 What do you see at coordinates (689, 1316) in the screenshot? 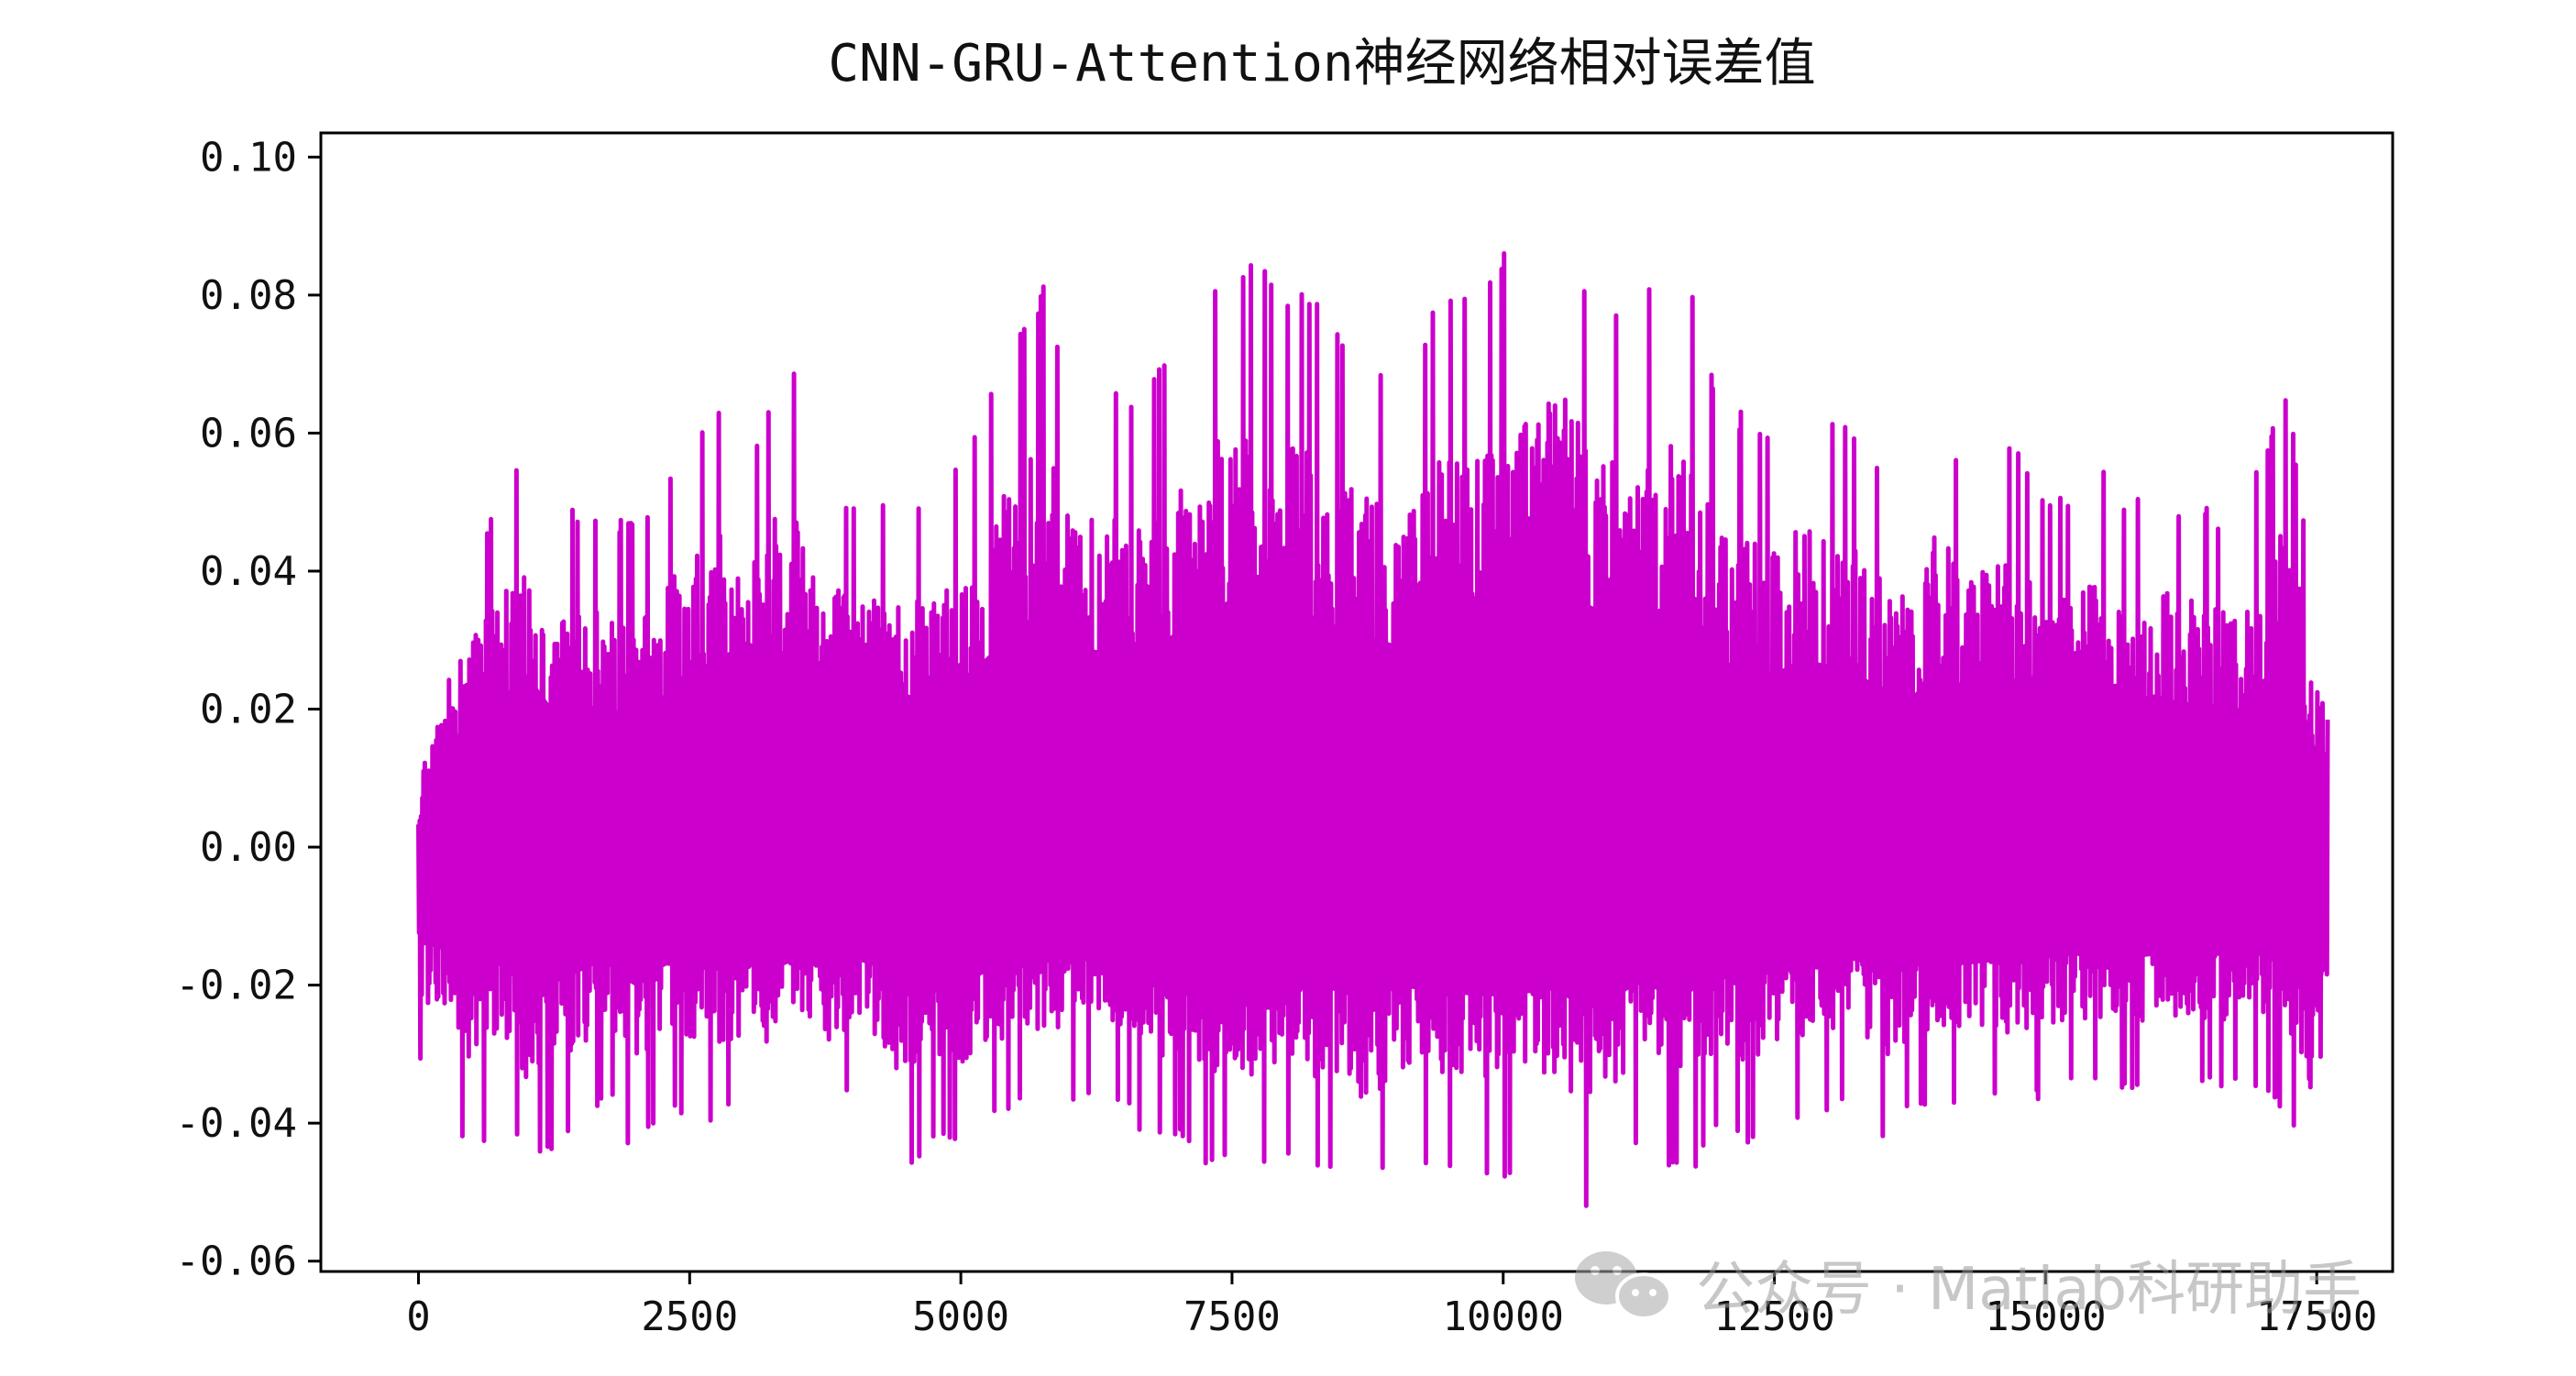
I see `x-tick-label: 2500` at bounding box center [689, 1316].